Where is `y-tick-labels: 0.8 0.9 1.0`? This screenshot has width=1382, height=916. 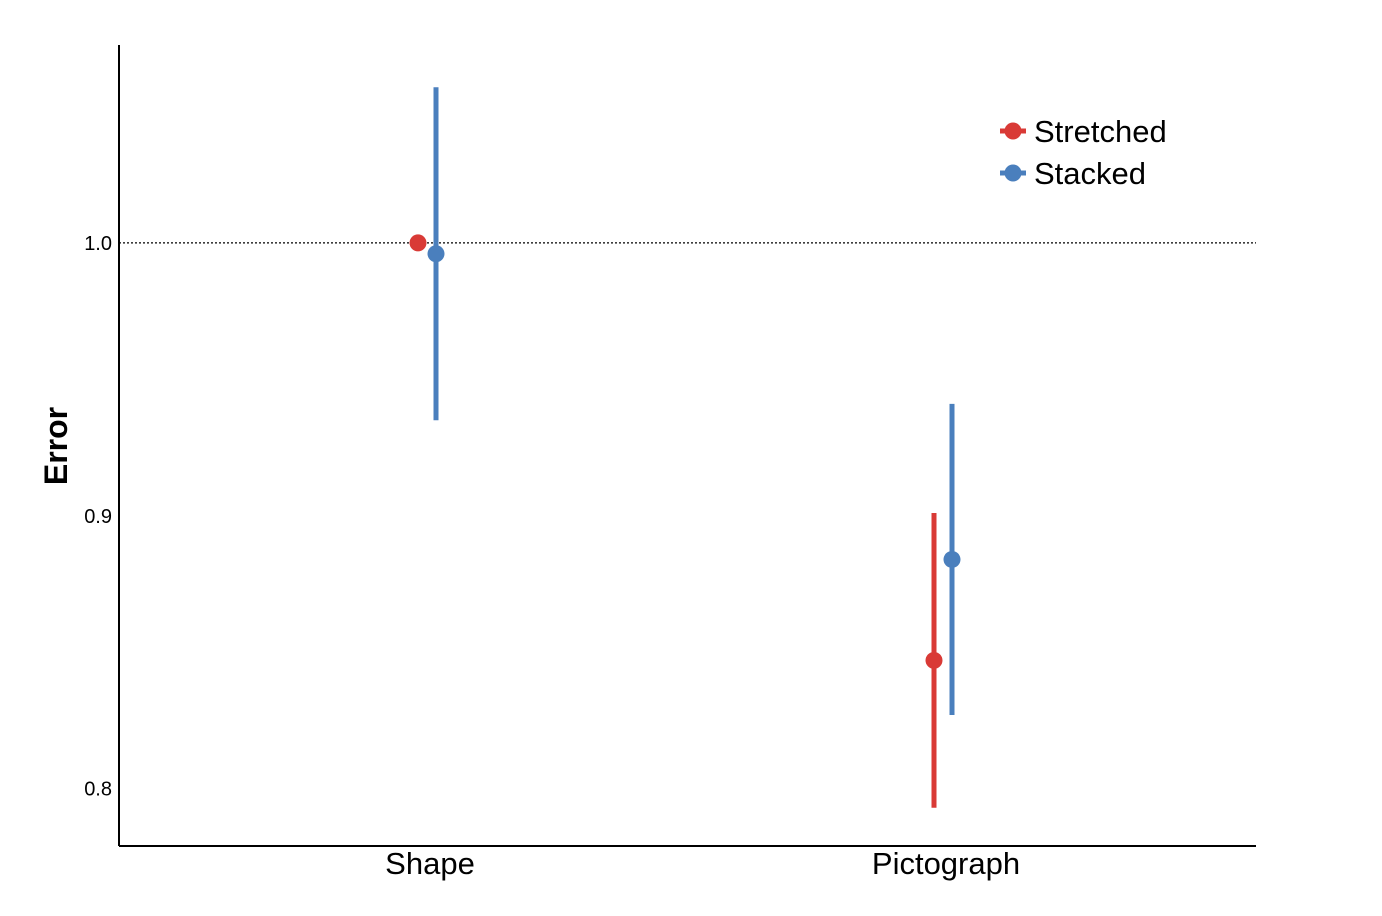 y-tick-labels: 0.8 0.9 1.0 is located at coordinates (98, 517).